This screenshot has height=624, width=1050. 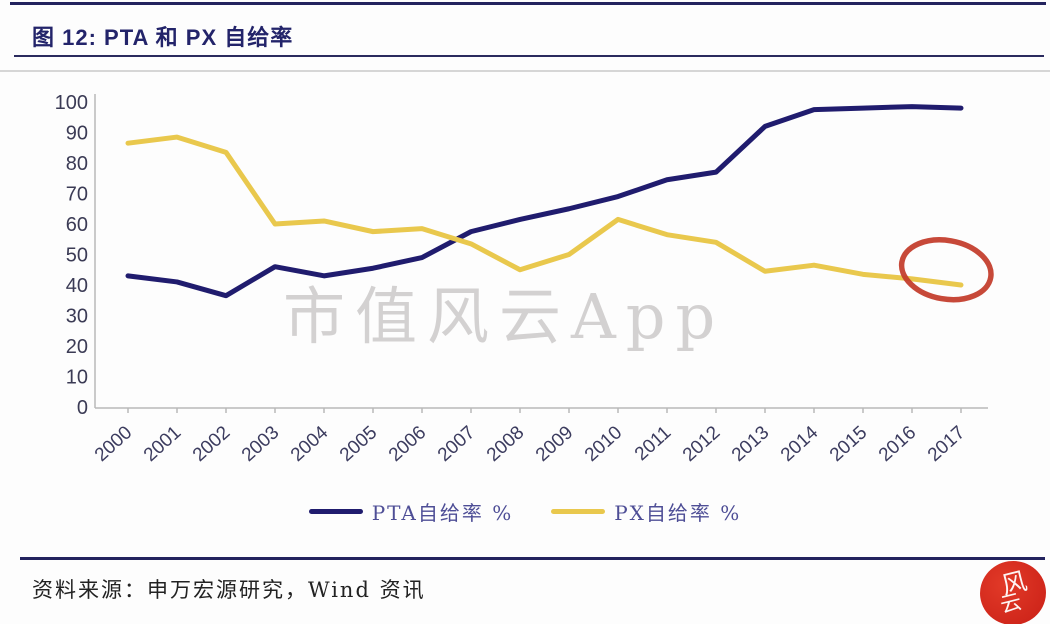 I want to click on title-underline, so click(x=529, y=56).